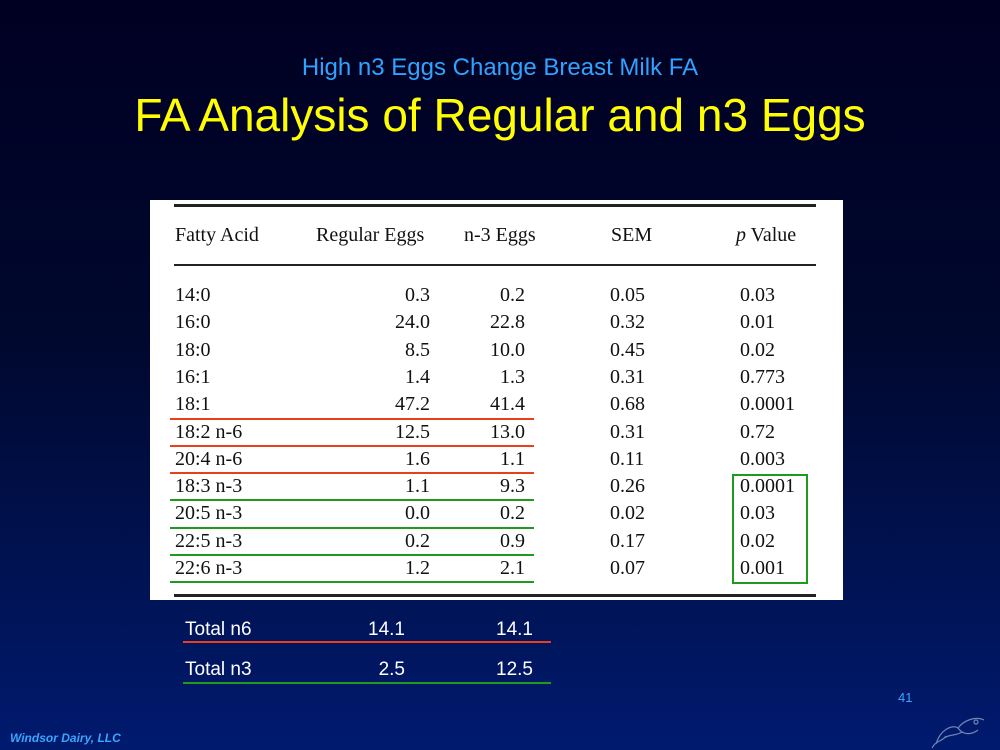 This screenshot has width=1000, height=750. I want to click on header-sem: SEM, so click(632, 235).